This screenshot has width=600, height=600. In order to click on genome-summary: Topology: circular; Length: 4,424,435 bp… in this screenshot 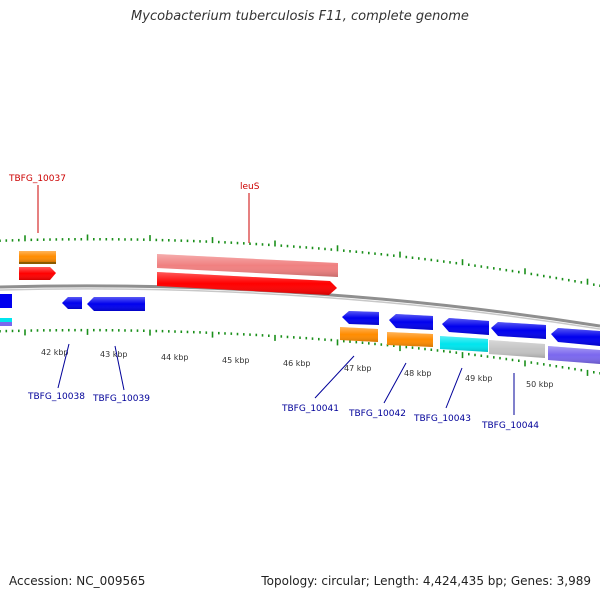, I will do `click(426, 581)`.